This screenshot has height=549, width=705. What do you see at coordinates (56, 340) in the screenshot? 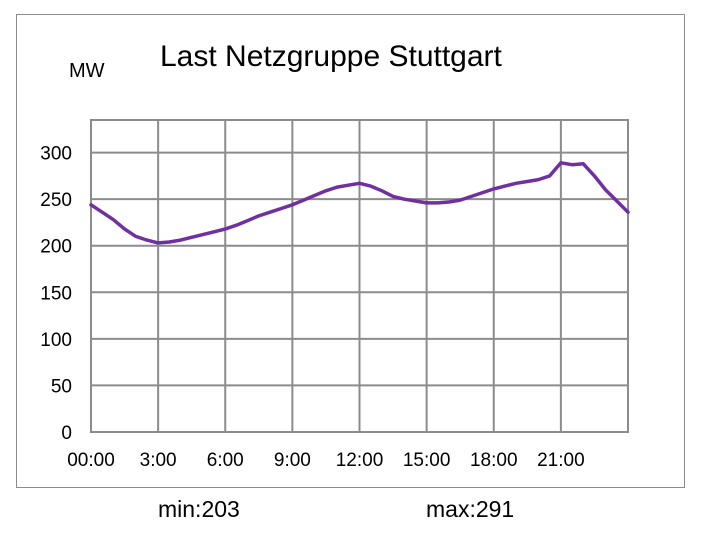
I see `y-tick-label: 100` at bounding box center [56, 340].